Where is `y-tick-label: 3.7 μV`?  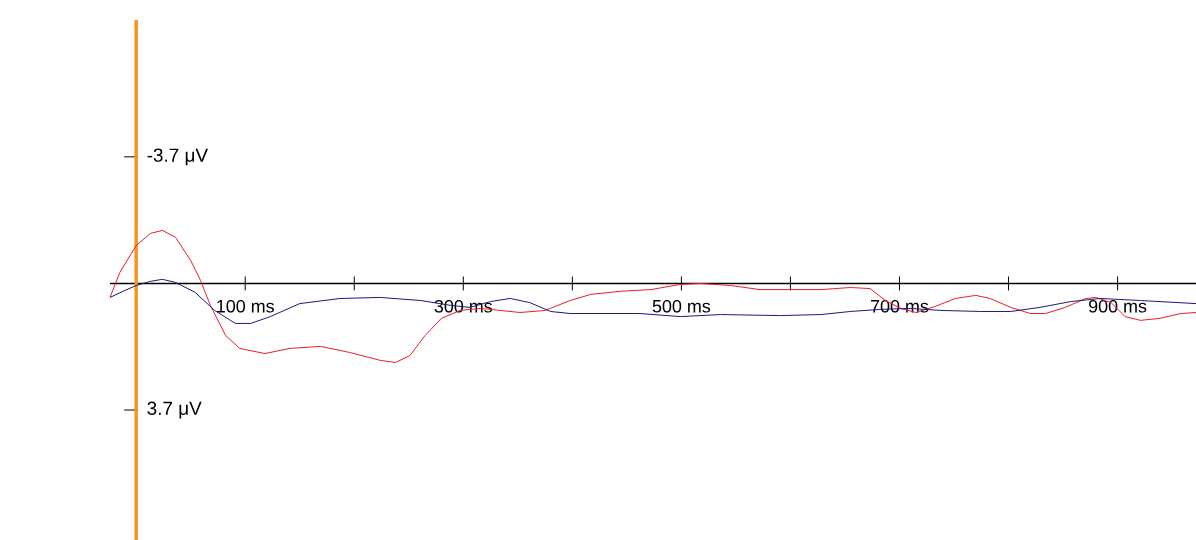 y-tick-label: 3.7 μV is located at coordinates (174, 410).